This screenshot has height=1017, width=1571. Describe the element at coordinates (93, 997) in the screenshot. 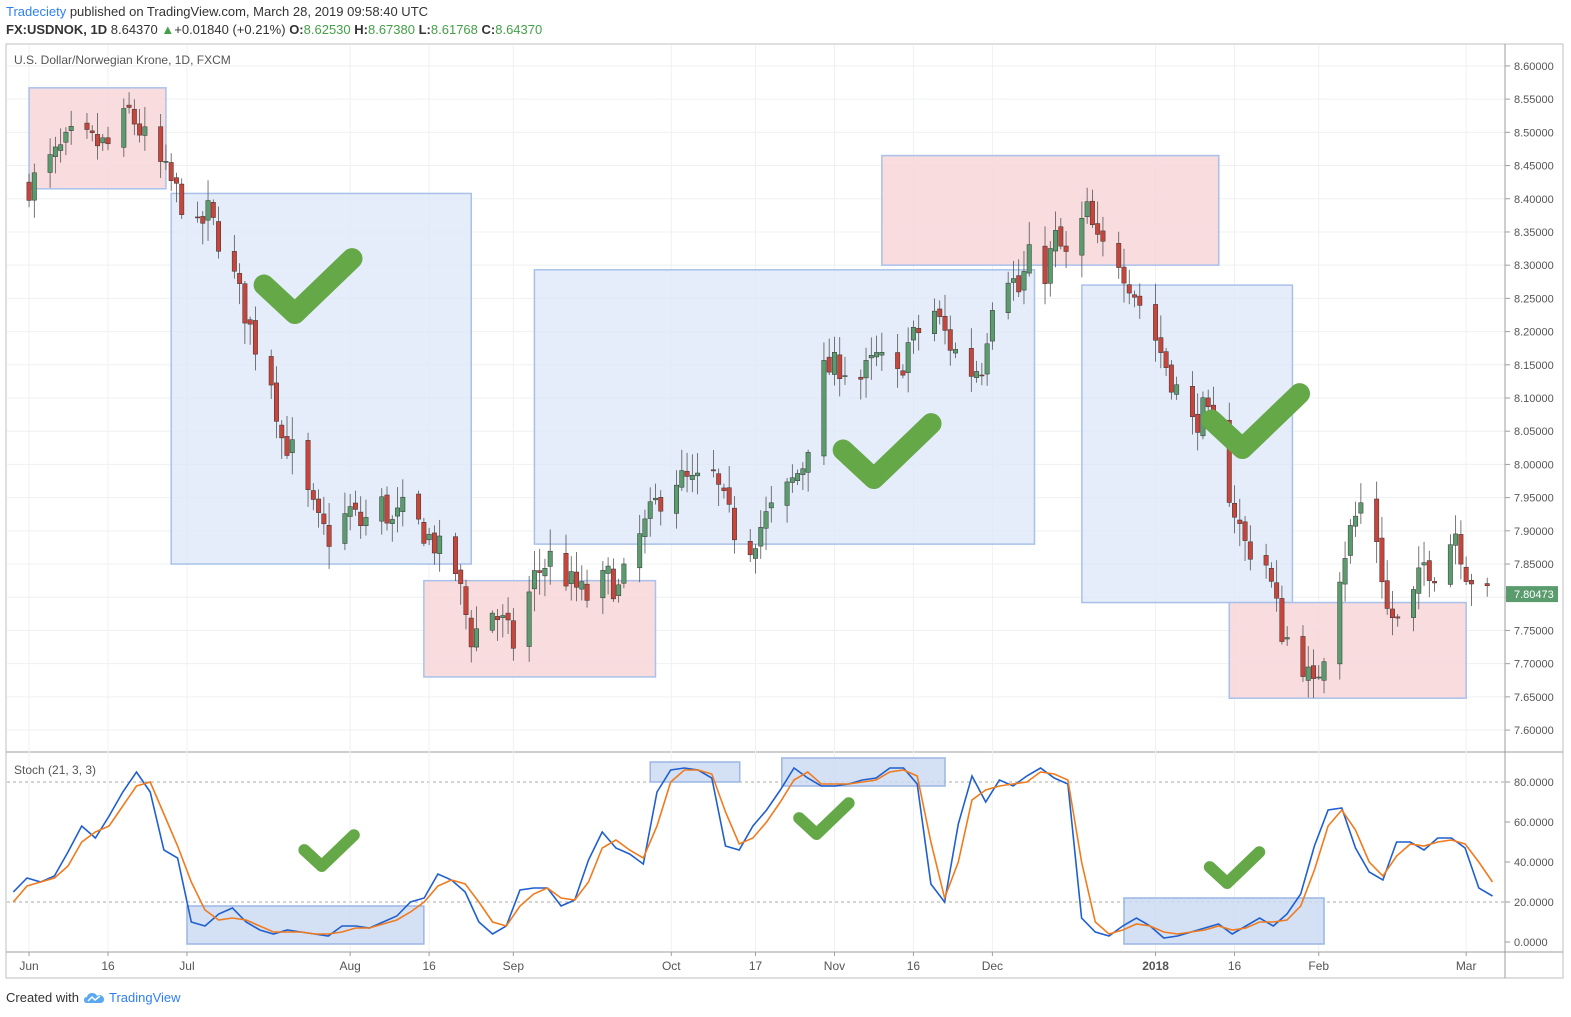

I see `tradingview-cloud-icon` at that location.